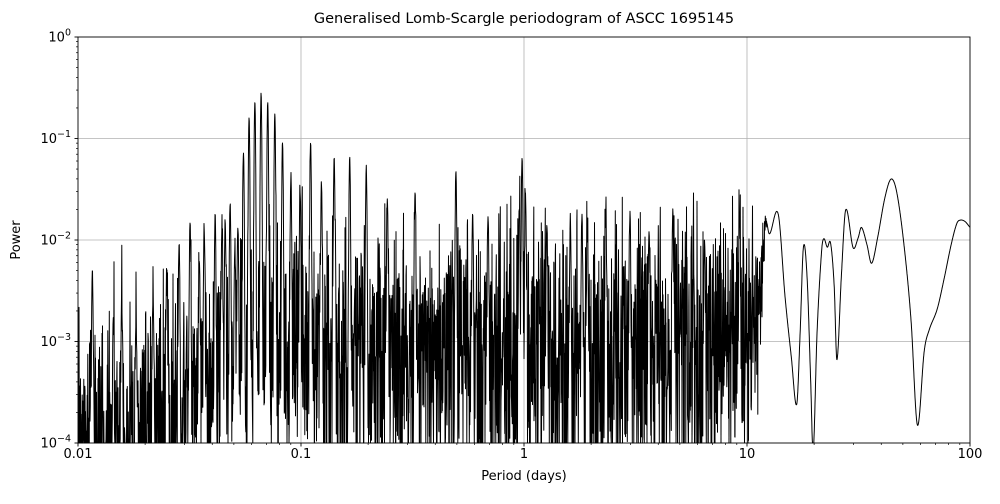 The width and height of the screenshot is (1000, 504). Describe the element at coordinates (301, 454) in the screenshot. I see `x-tick-label: 0.1` at that location.